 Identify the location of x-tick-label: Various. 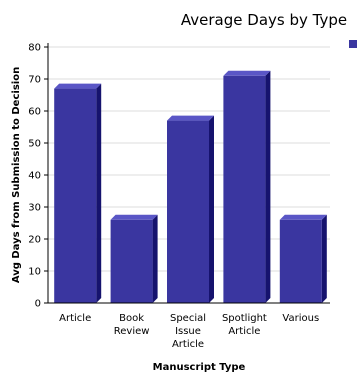
(300, 318).